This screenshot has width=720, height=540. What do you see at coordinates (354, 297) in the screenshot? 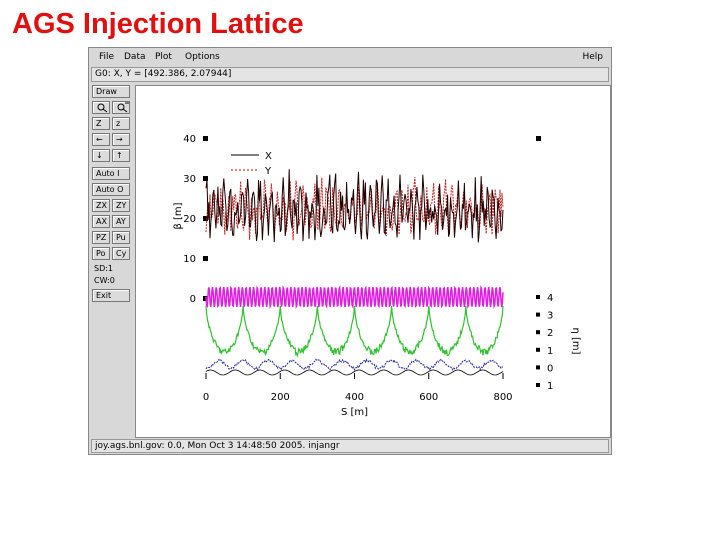
I see `tune-band` at bounding box center [354, 297].